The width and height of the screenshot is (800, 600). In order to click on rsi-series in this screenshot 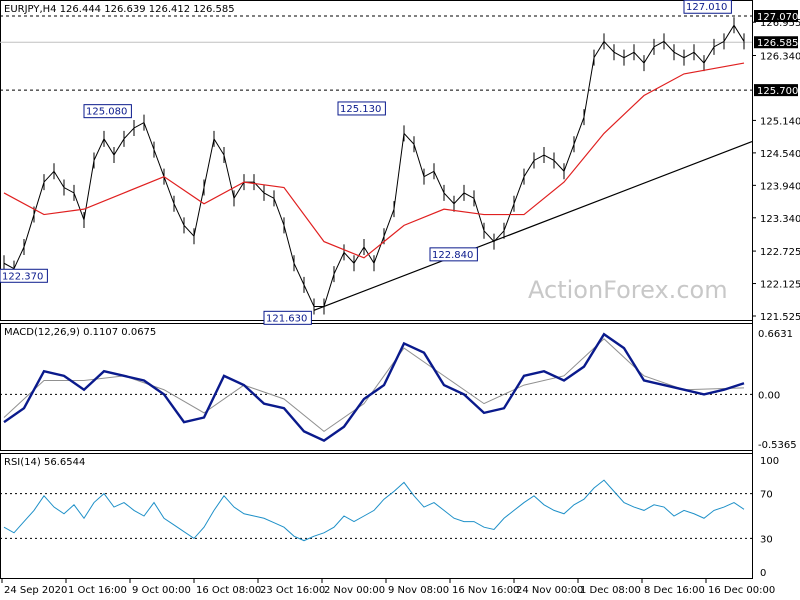, I will do `click(376, 510)`.